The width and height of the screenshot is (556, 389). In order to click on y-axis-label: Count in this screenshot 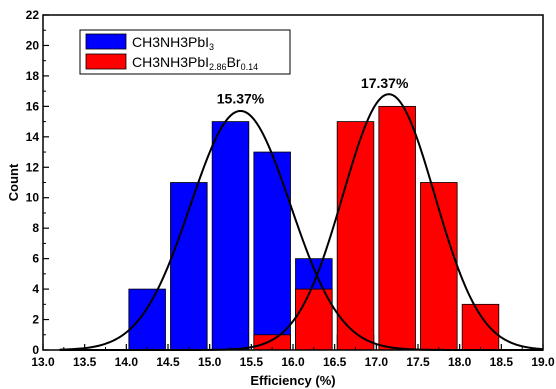, I will do `click(13, 182)`.